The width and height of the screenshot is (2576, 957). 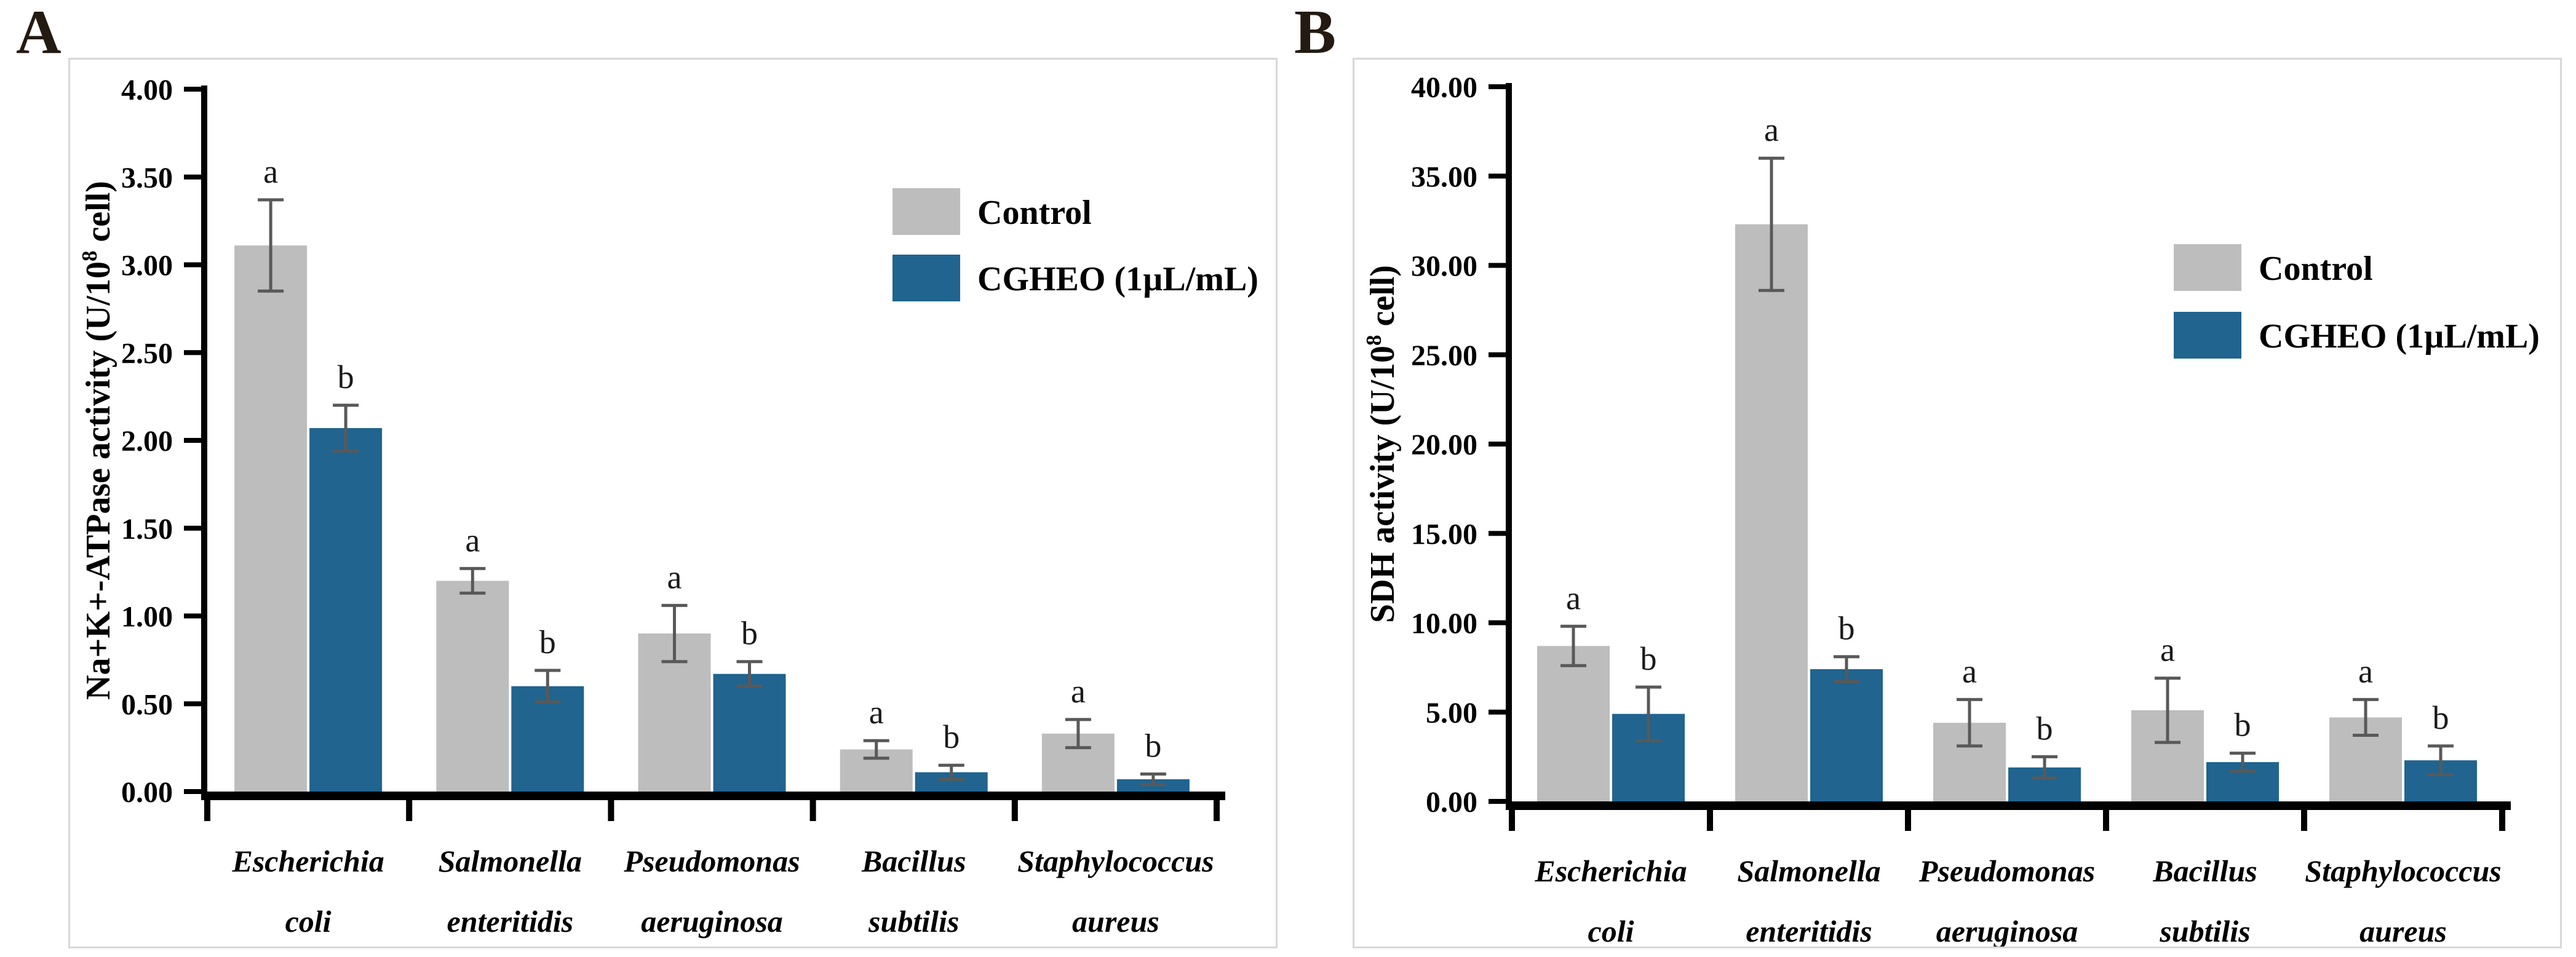 I want to click on bar-cgheo-escherichia, so click(x=346, y=610).